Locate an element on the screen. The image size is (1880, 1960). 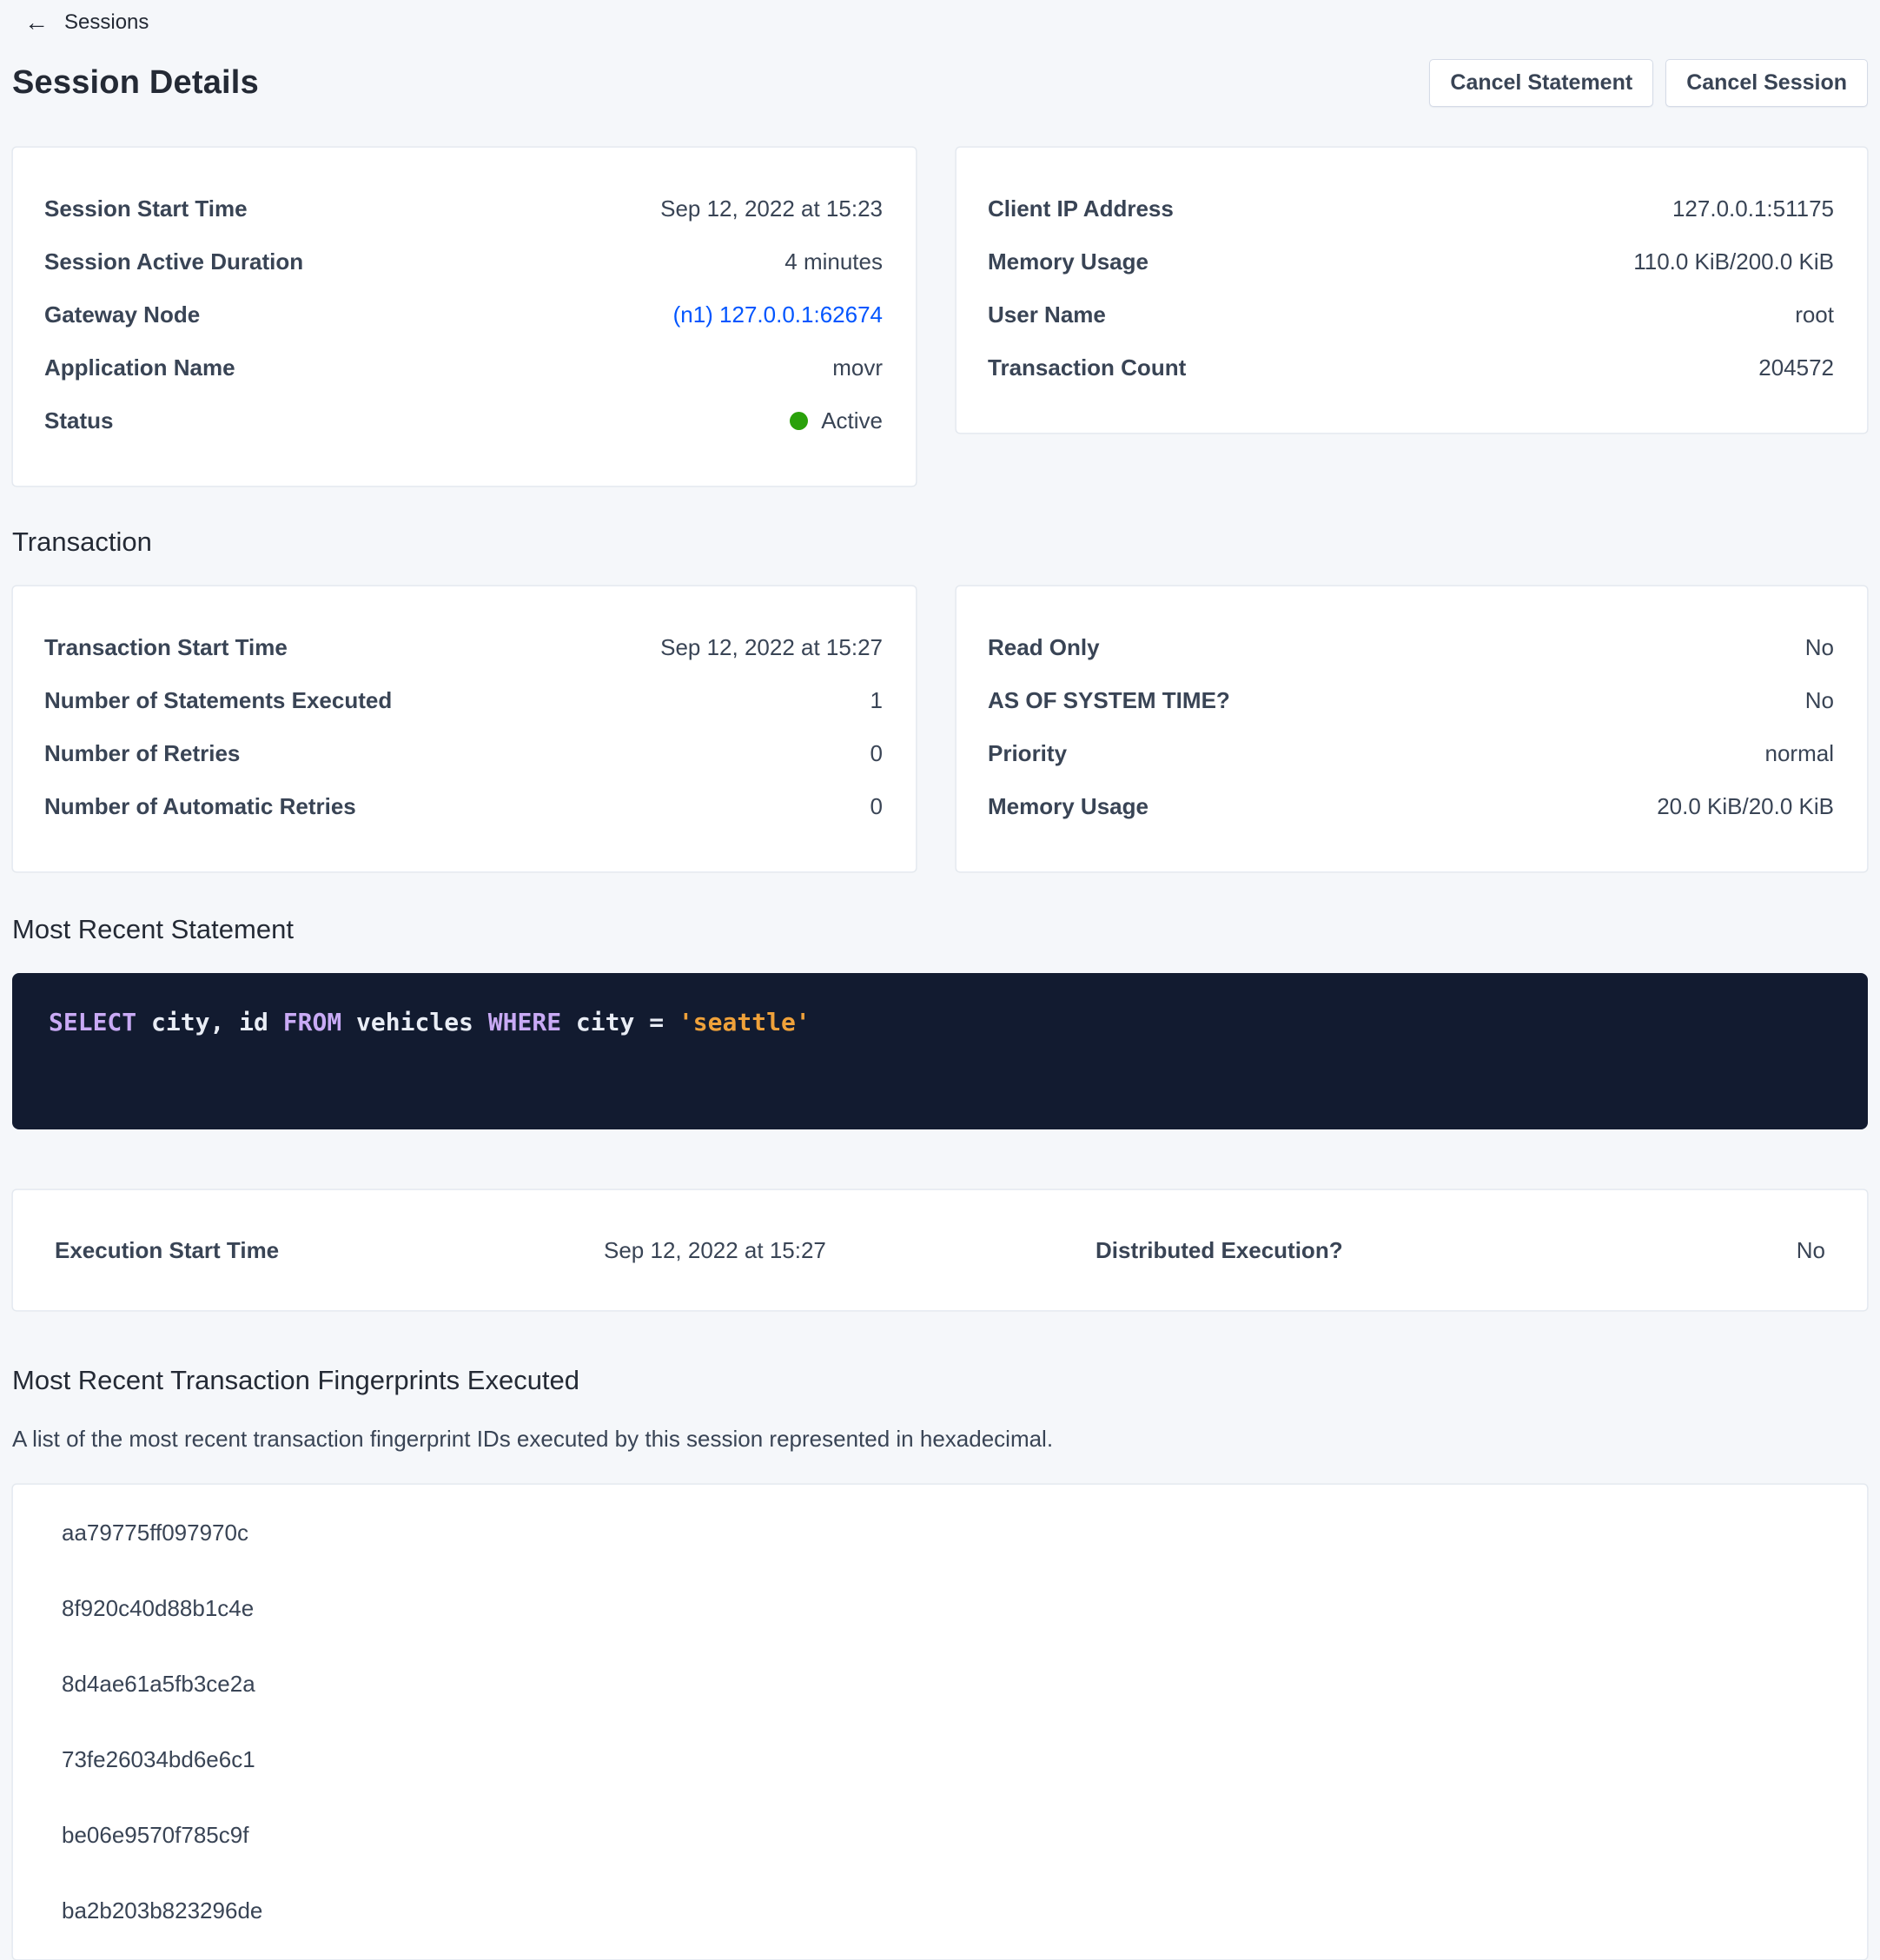
application-name-label: Application Name is located at coordinates (139, 367).